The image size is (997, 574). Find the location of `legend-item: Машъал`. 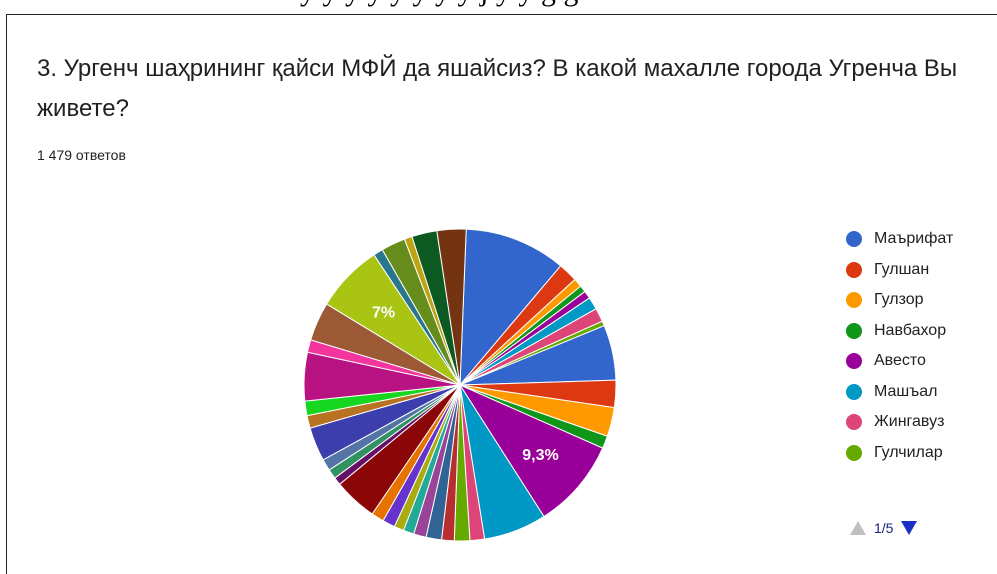

legend-item: Машъал is located at coordinates (899, 392).